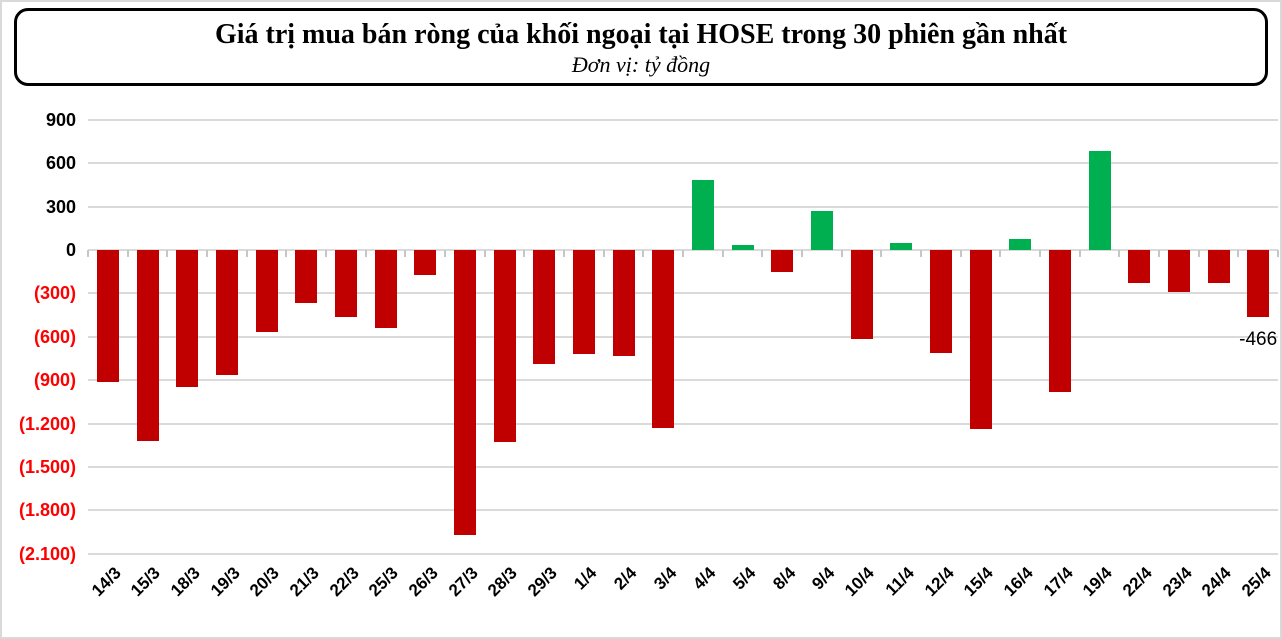 The height and width of the screenshot is (639, 1282). Describe the element at coordinates (60, 206) in the screenshot. I see `y-axis-label: 300` at that location.